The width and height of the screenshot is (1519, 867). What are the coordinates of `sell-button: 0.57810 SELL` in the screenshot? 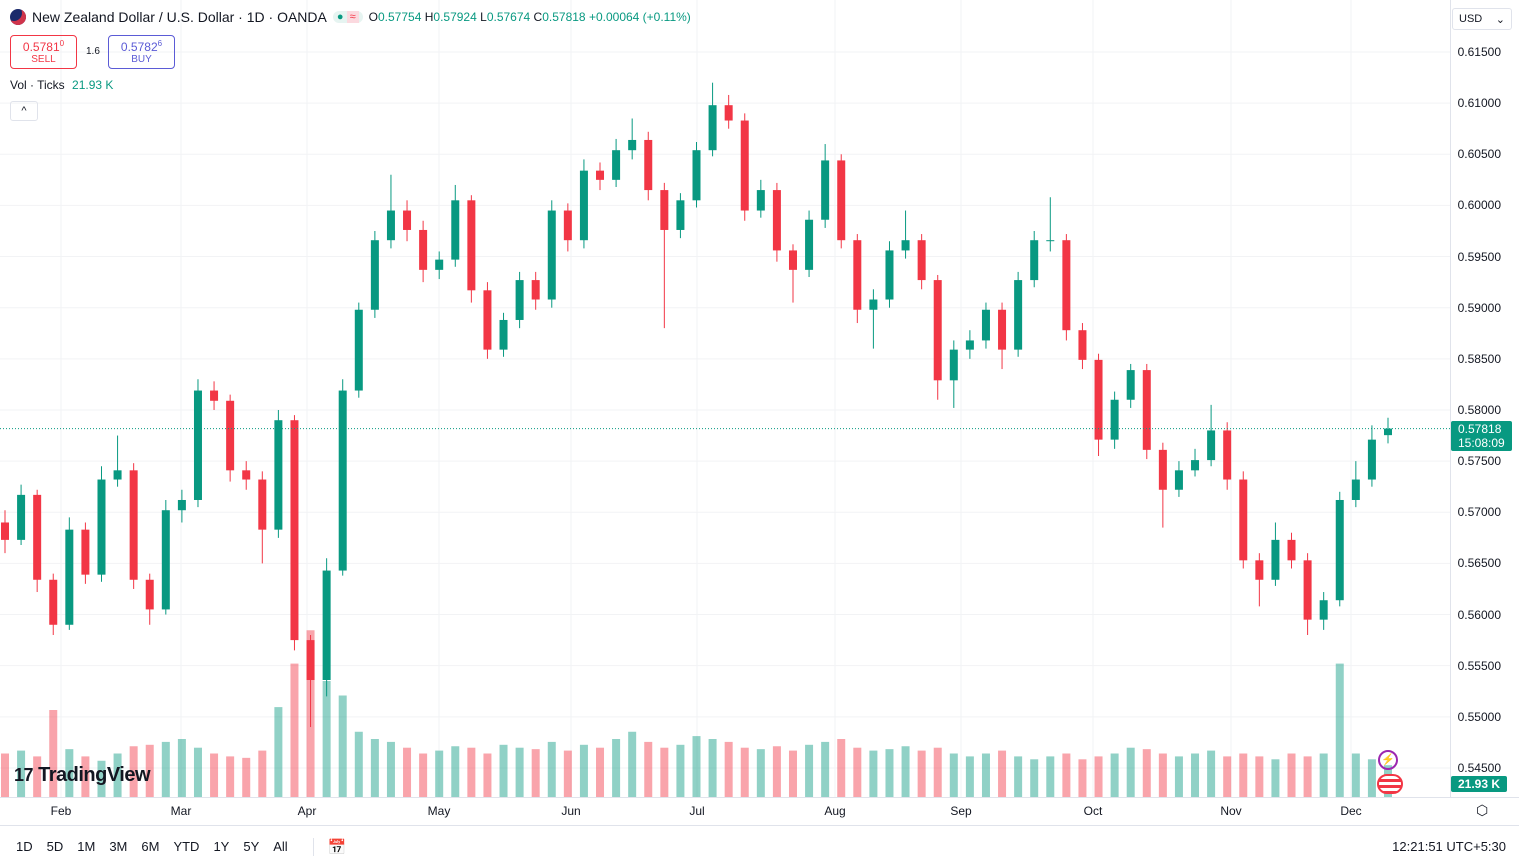 It's located at (43, 52).